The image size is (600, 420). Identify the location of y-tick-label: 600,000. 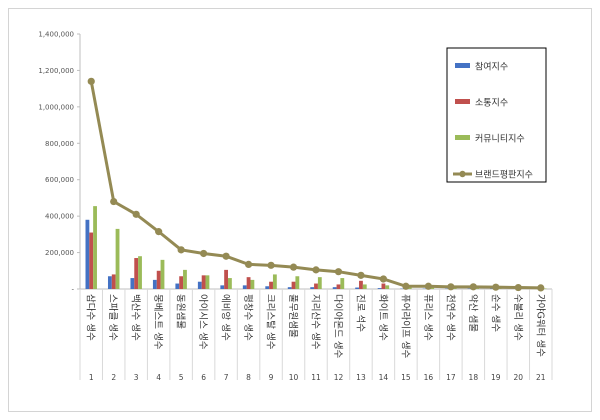
(59, 180).